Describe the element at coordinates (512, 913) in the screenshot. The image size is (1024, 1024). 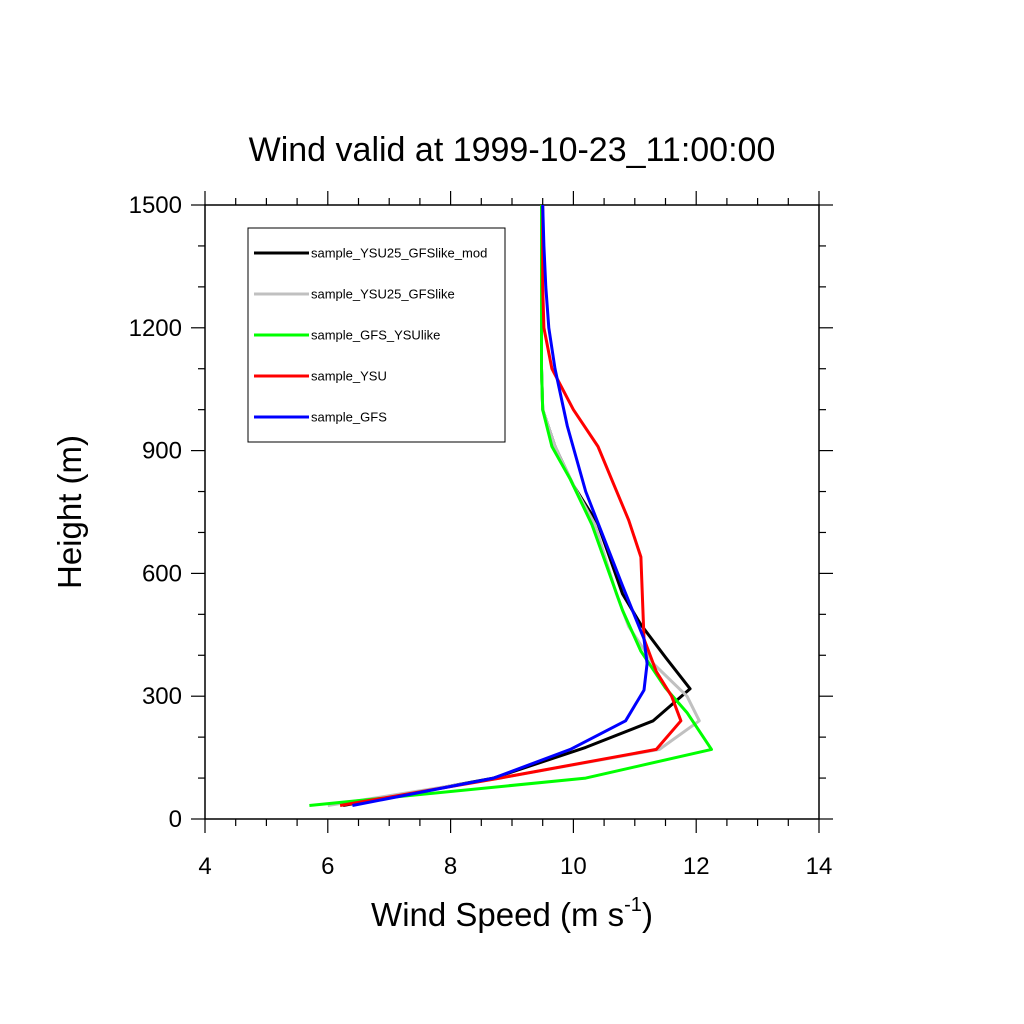
I see `x-axis-label: Wind Speed (m s-1)` at that location.